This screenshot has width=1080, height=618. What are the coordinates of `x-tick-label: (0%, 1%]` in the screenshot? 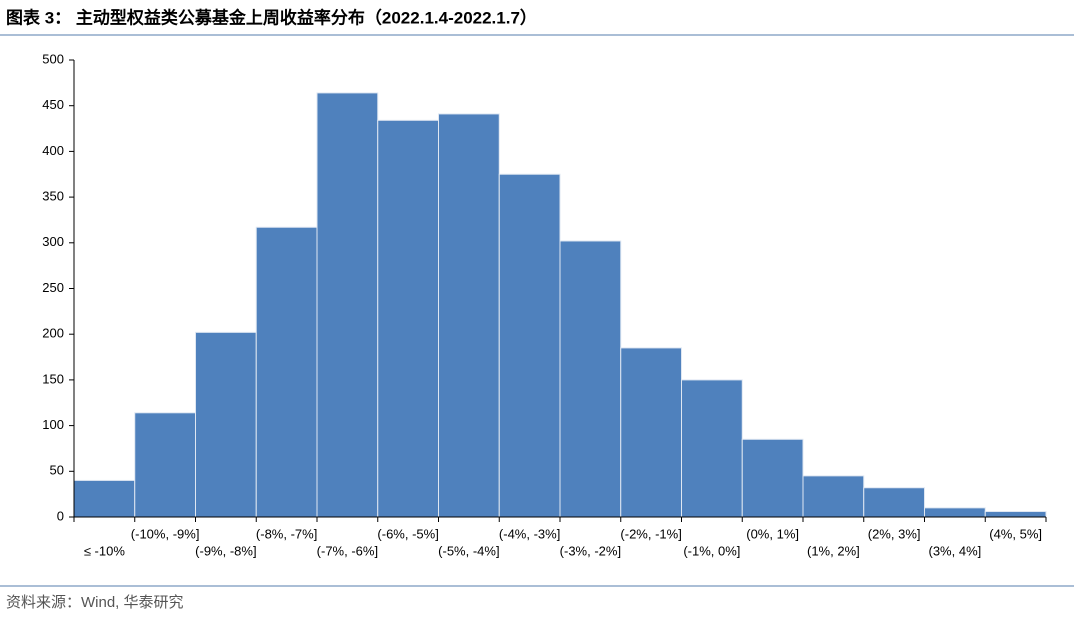 It's located at (772, 533).